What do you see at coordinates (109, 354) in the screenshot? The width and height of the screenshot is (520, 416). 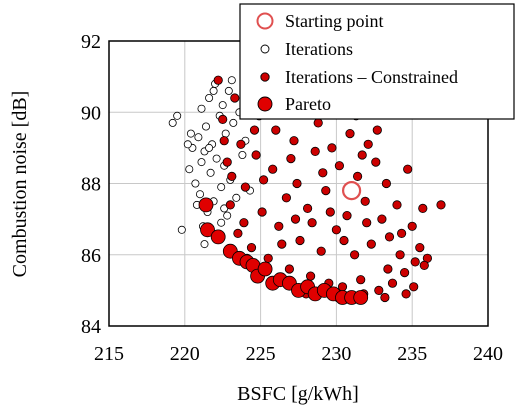 I see `x-tick-label: 215` at bounding box center [109, 354].